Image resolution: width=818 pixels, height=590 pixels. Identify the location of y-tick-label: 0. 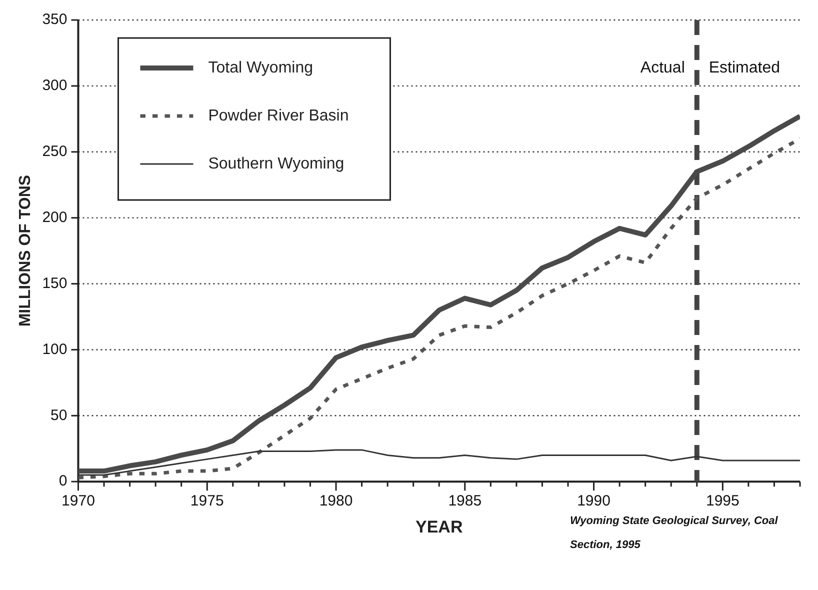
(63, 481).